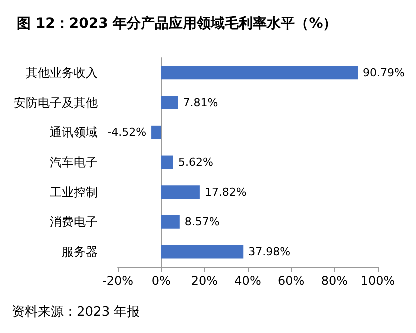 Image resolution: width=416 pixels, height=333 pixels. Describe the element at coordinates (204, 281) in the screenshot. I see `x-tick-label: 20%` at that location.